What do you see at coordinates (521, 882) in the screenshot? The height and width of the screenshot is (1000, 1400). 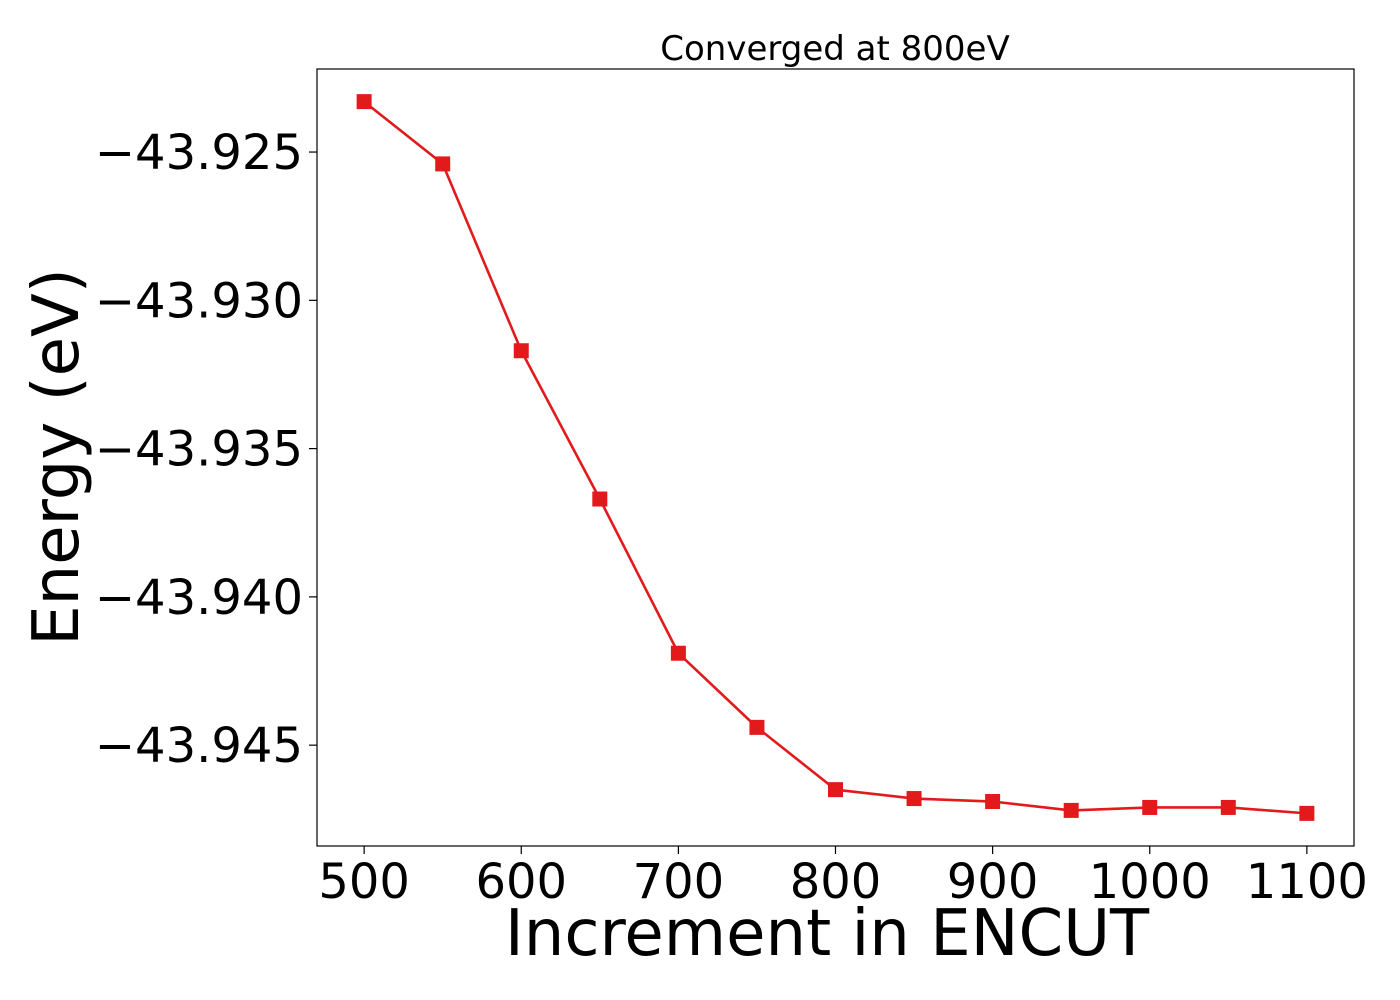 I see `x-tick-label: 600` at bounding box center [521, 882].